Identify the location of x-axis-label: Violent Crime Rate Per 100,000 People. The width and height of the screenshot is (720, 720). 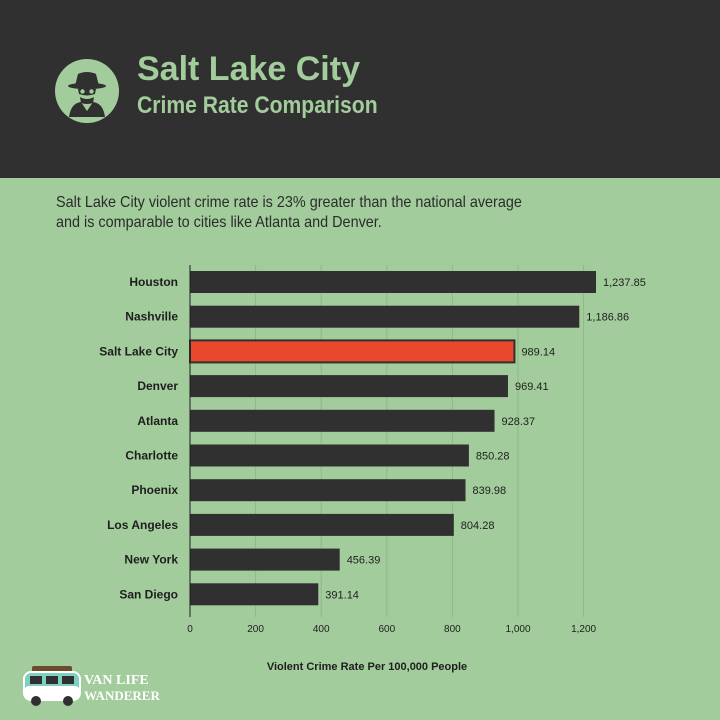
(367, 667).